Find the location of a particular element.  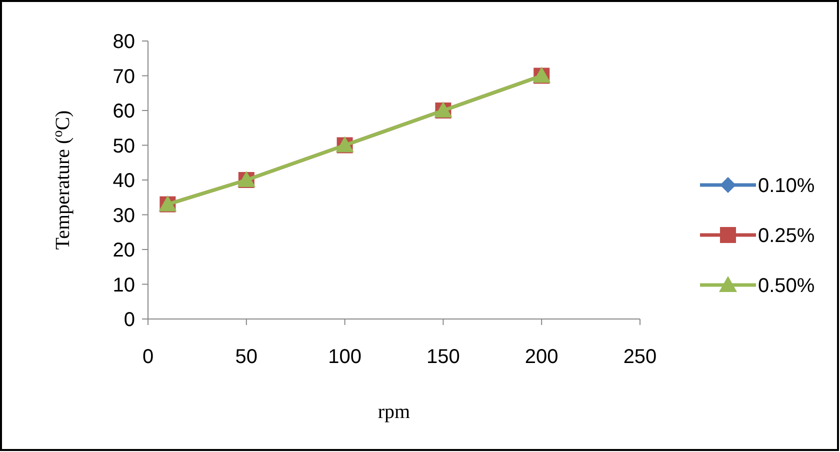

x-tick-label: 200 is located at coordinates (541, 357).